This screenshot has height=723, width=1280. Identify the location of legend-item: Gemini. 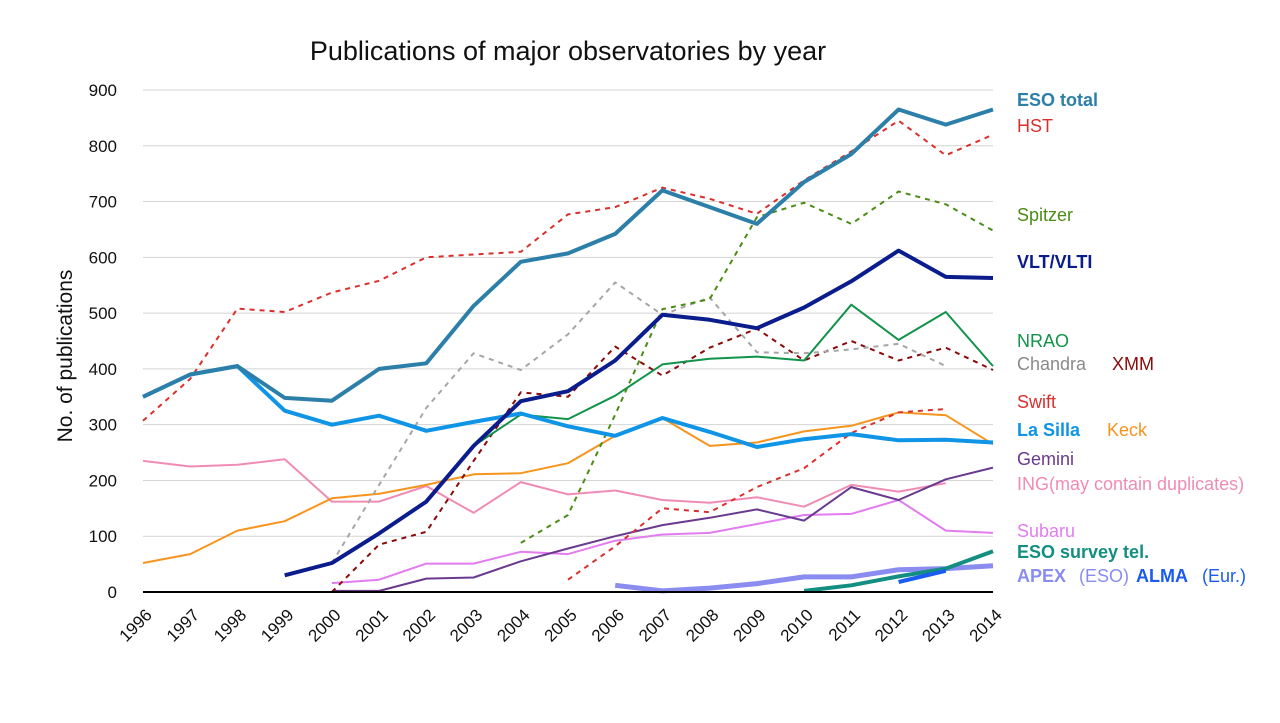
(1045, 459).